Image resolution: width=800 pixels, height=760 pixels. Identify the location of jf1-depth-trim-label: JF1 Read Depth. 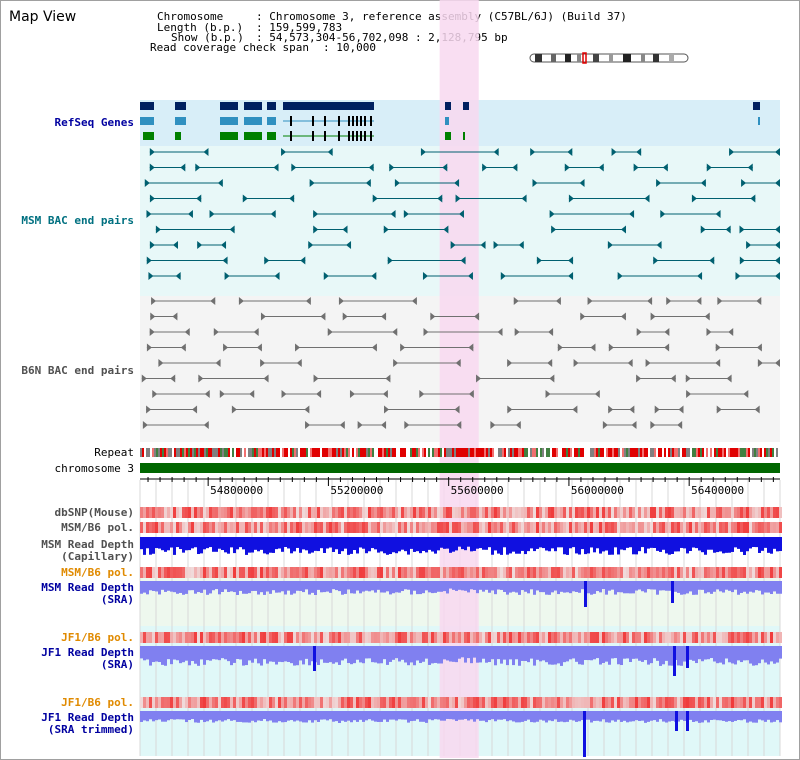
(87, 717).